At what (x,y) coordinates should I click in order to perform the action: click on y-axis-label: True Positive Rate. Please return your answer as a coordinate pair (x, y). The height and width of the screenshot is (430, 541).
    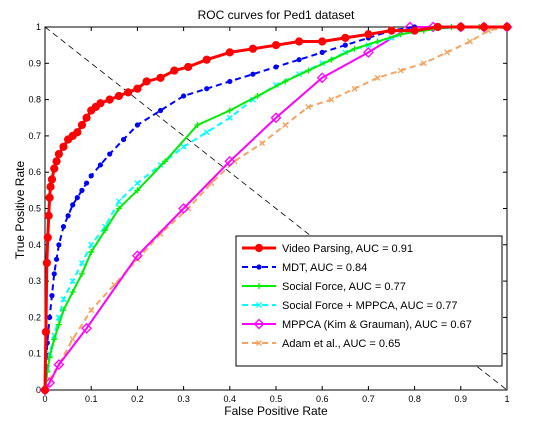
    Looking at the image, I should click on (20, 210).